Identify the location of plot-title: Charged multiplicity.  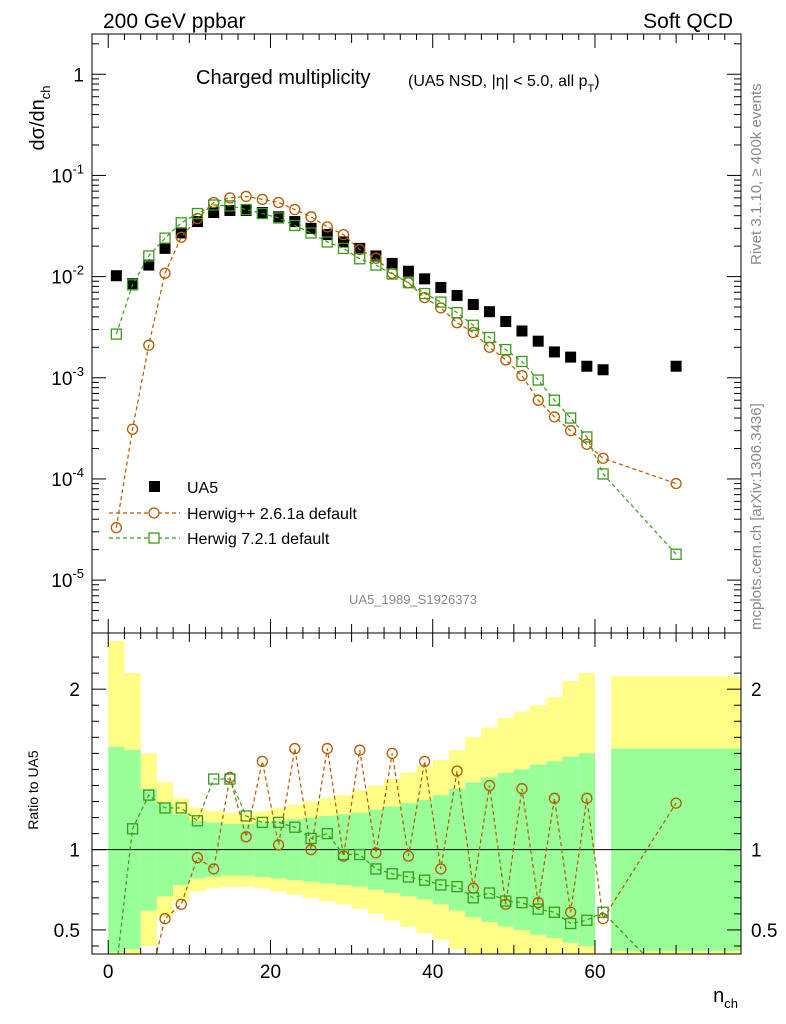
(283, 78).